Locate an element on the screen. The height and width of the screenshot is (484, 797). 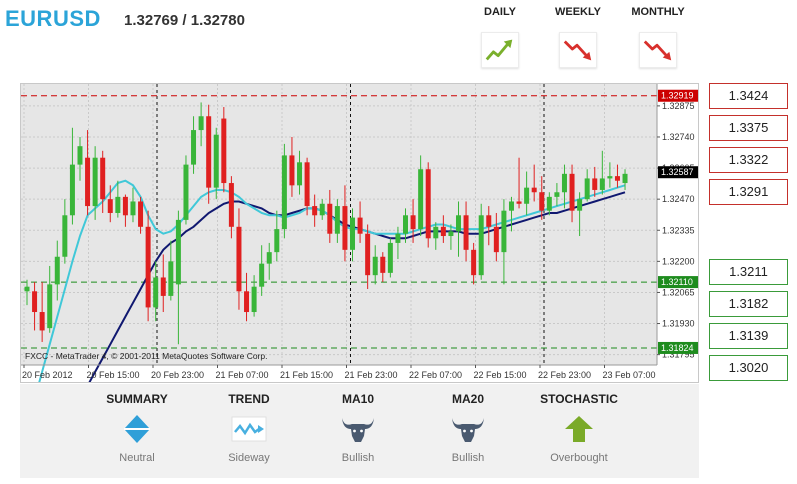
resistance-level-2: 1.3375 is located at coordinates (748, 128).